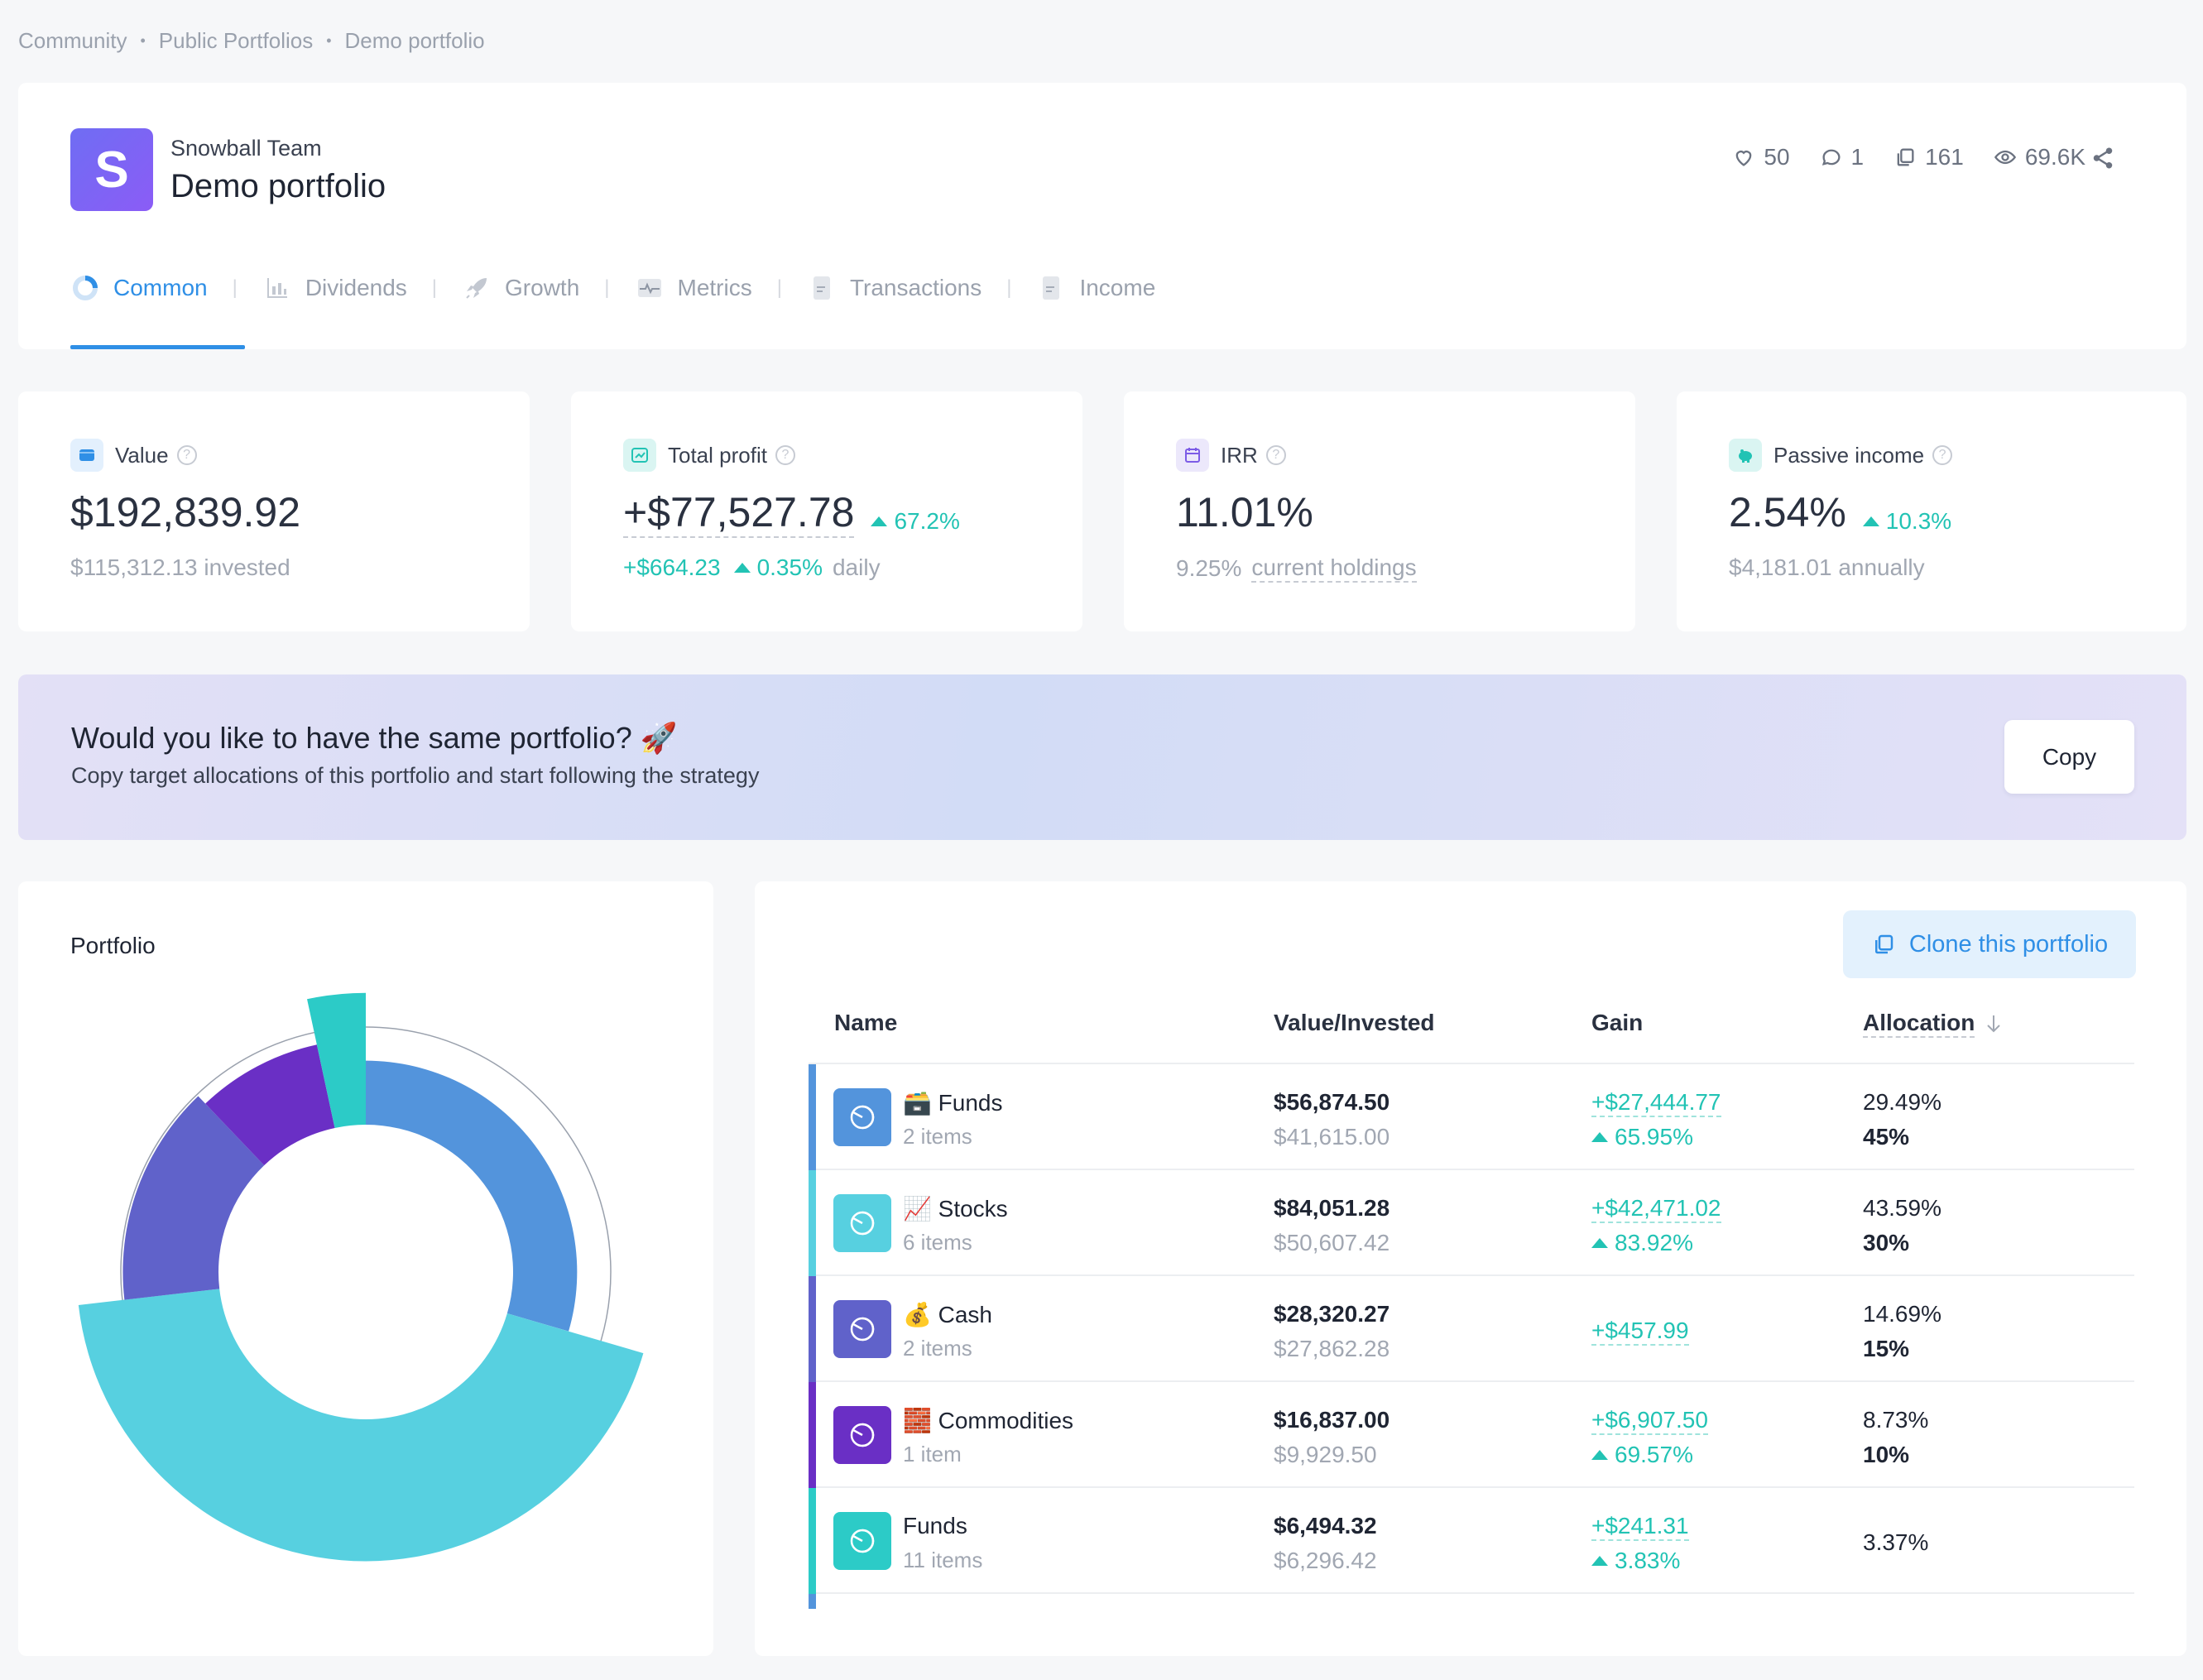 The height and width of the screenshot is (1680, 2203). Describe the element at coordinates (276, 288) in the screenshot. I see `bar-chart-icon` at that location.